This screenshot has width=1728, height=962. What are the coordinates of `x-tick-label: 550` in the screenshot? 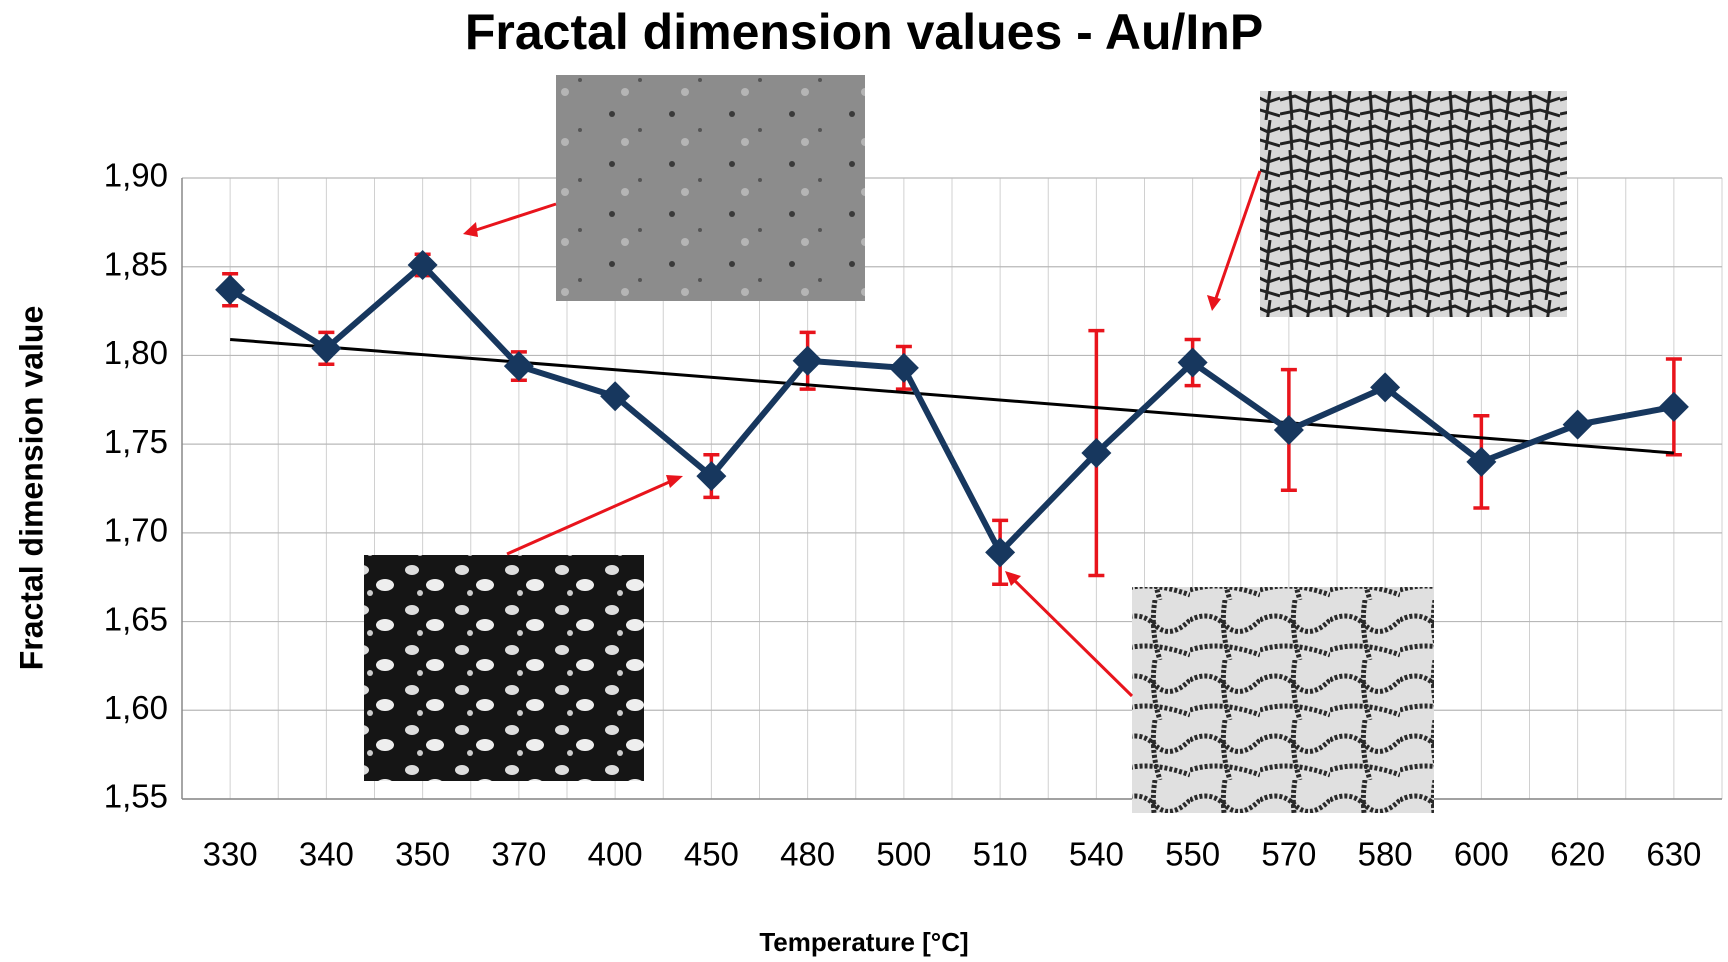 It's located at (1192, 854).